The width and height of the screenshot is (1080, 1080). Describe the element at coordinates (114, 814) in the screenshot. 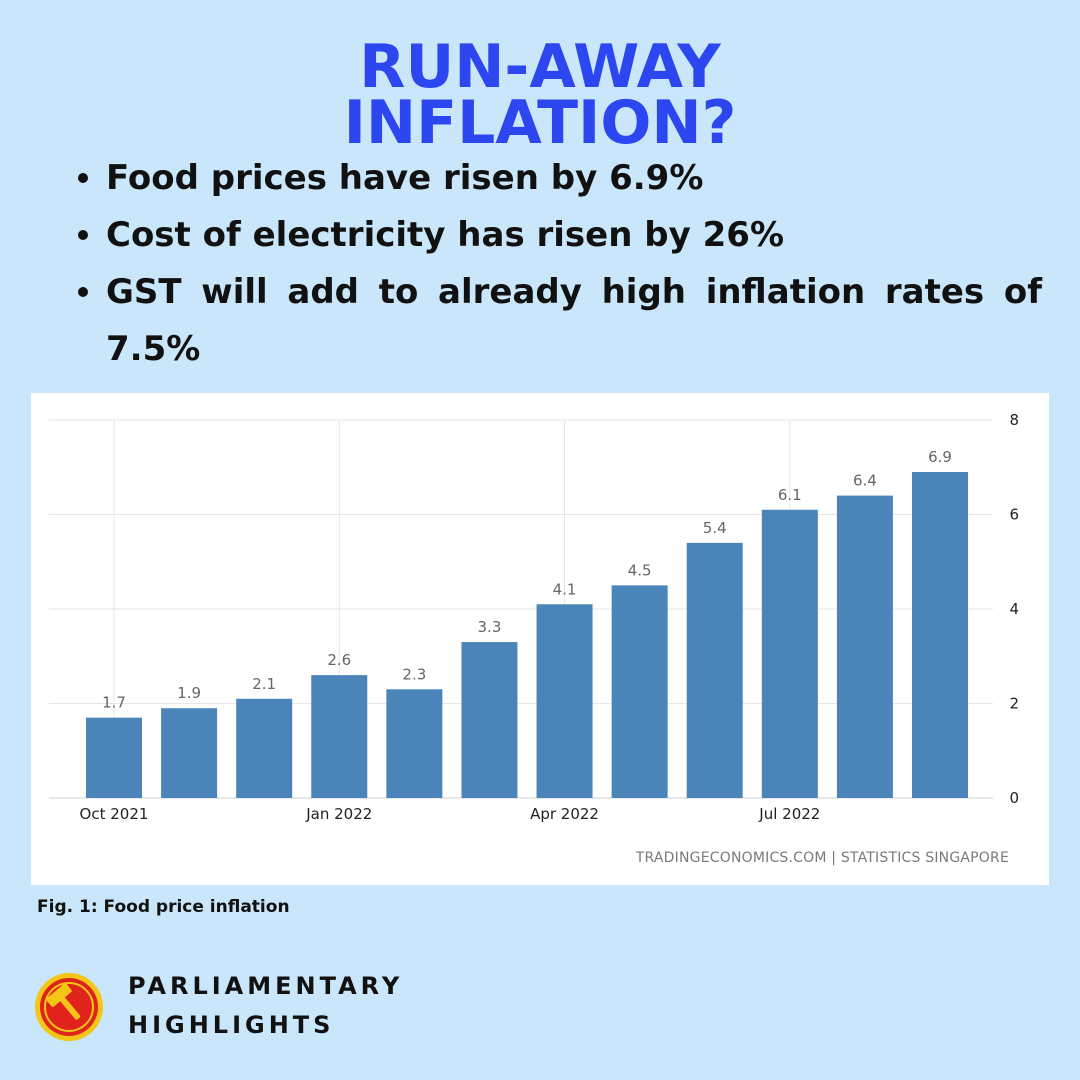

I see `x-tick-label: Oct 2021` at that location.